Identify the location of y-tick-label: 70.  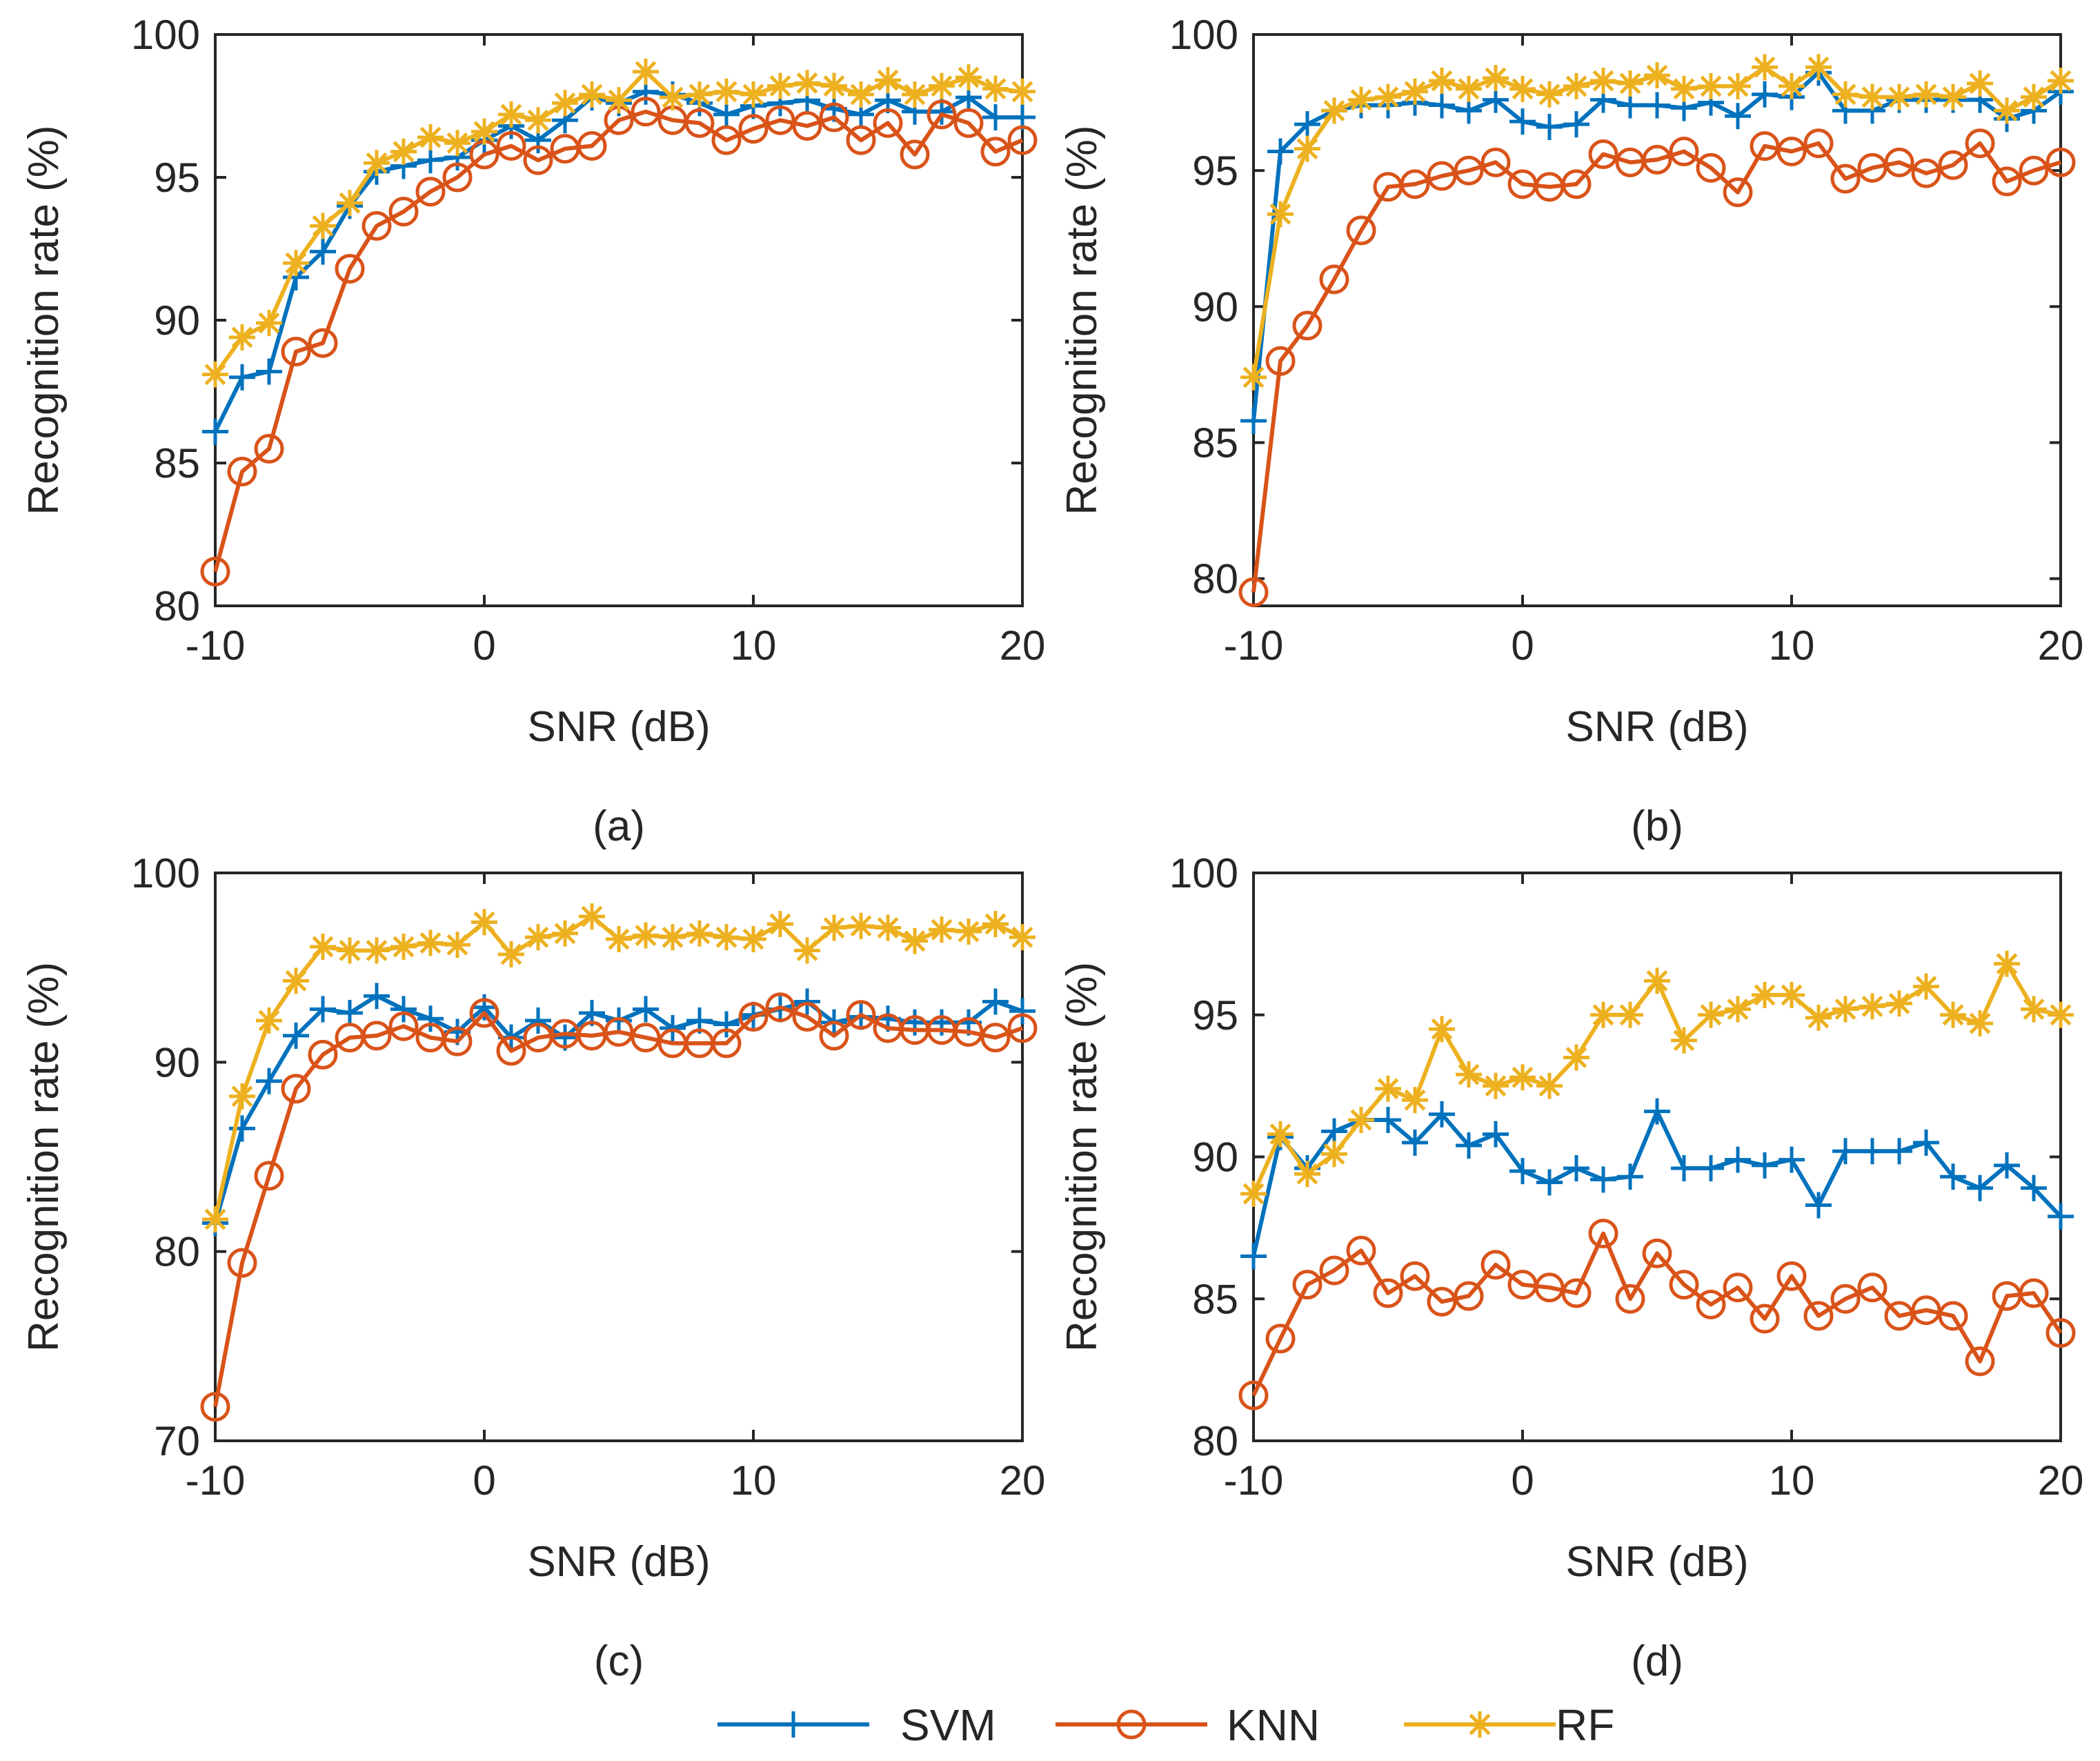
(177, 1441).